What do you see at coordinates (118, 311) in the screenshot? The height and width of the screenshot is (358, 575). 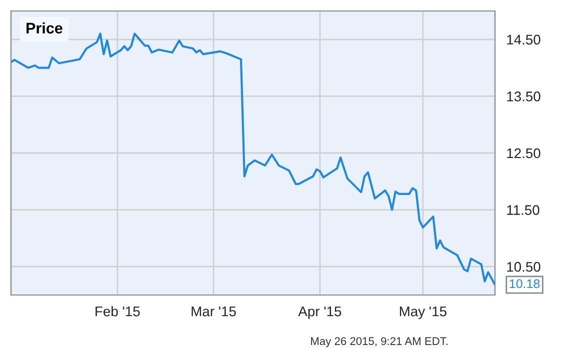 I see `x-tick-label: Feb '15` at bounding box center [118, 311].